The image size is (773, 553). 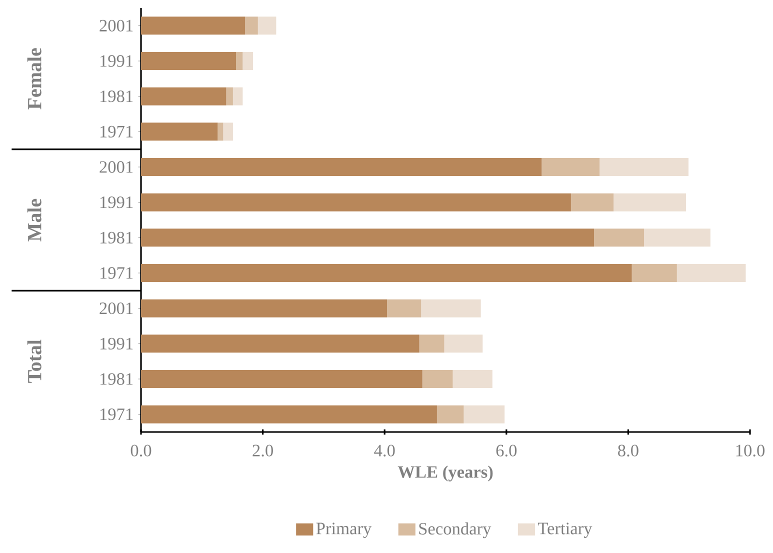 What do you see at coordinates (455, 530) in the screenshot?
I see `legend-label: Secondary` at bounding box center [455, 530].